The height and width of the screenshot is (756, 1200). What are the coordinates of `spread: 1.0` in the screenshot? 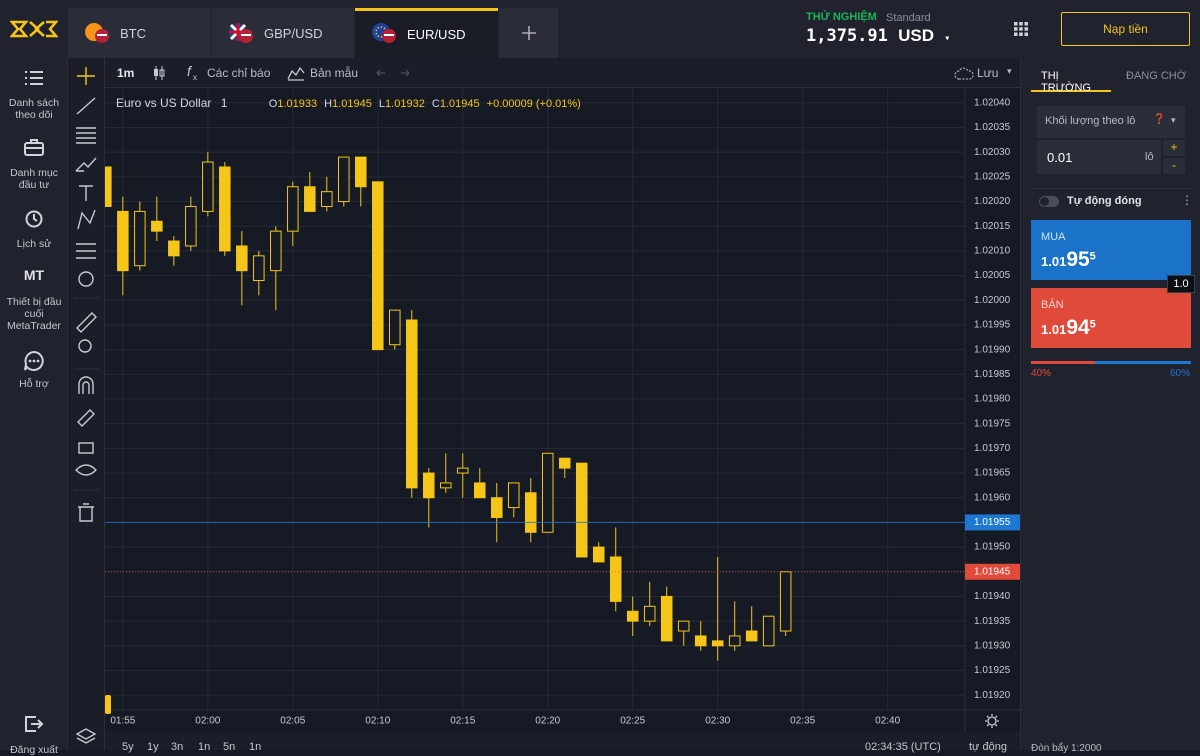 It's located at (1181, 284).